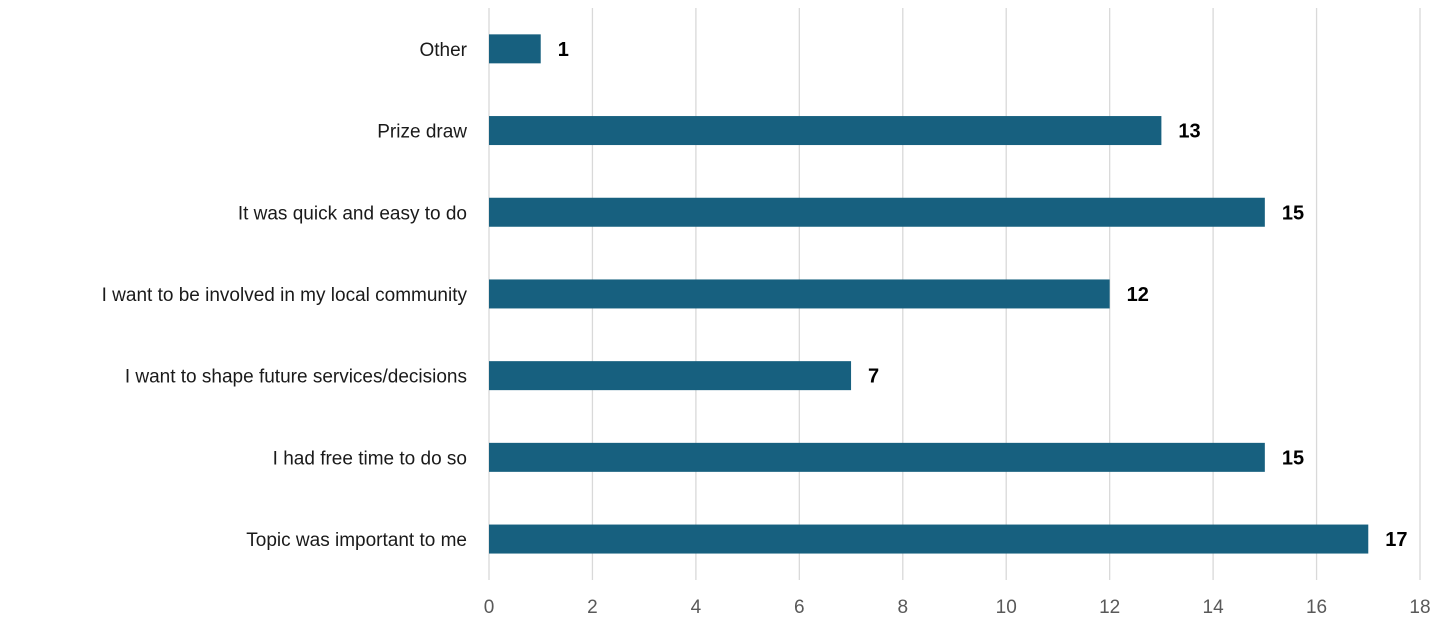  Describe the element at coordinates (489, 607) in the screenshot. I see `x-tick-label: 0` at that location.